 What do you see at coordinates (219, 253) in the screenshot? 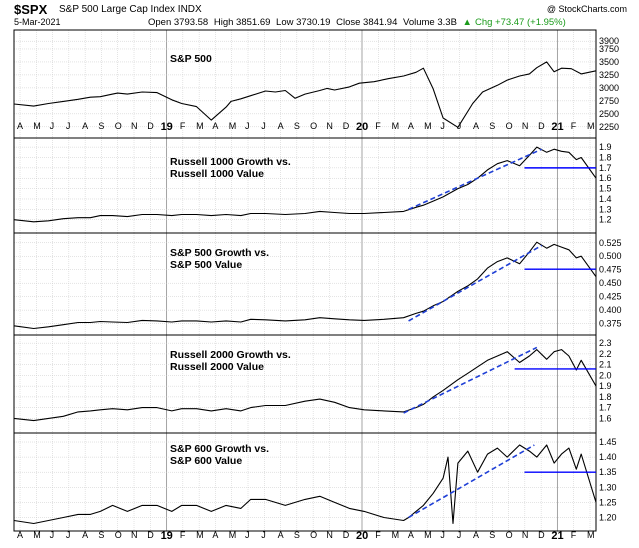
I see `panel-title: S&P 500 Growth vs.` at bounding box center [219, 253].